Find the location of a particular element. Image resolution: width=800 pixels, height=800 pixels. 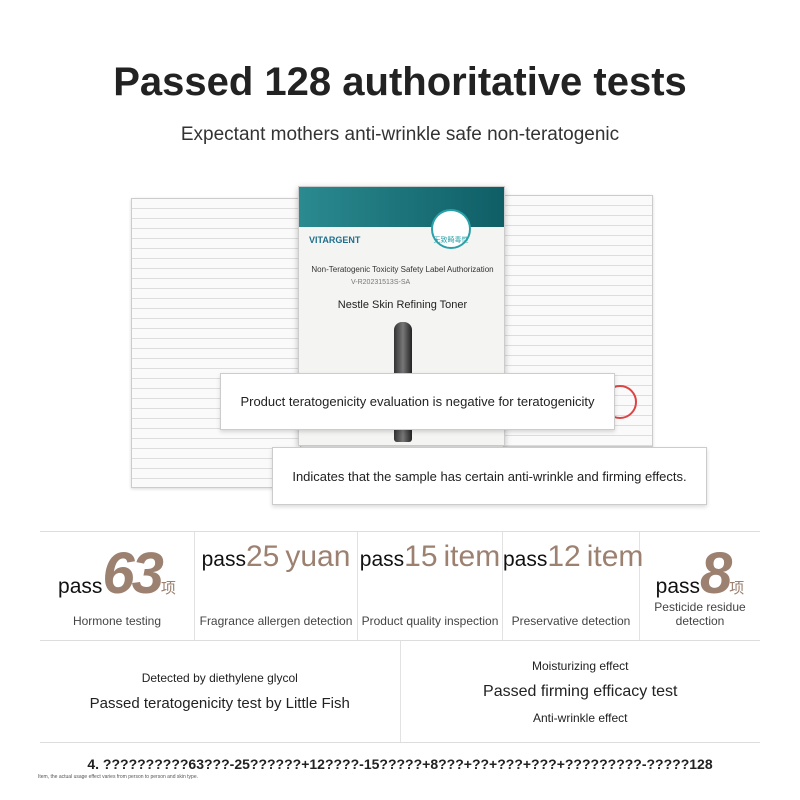

stat-number: 15 is located at coordinates (421, 556).